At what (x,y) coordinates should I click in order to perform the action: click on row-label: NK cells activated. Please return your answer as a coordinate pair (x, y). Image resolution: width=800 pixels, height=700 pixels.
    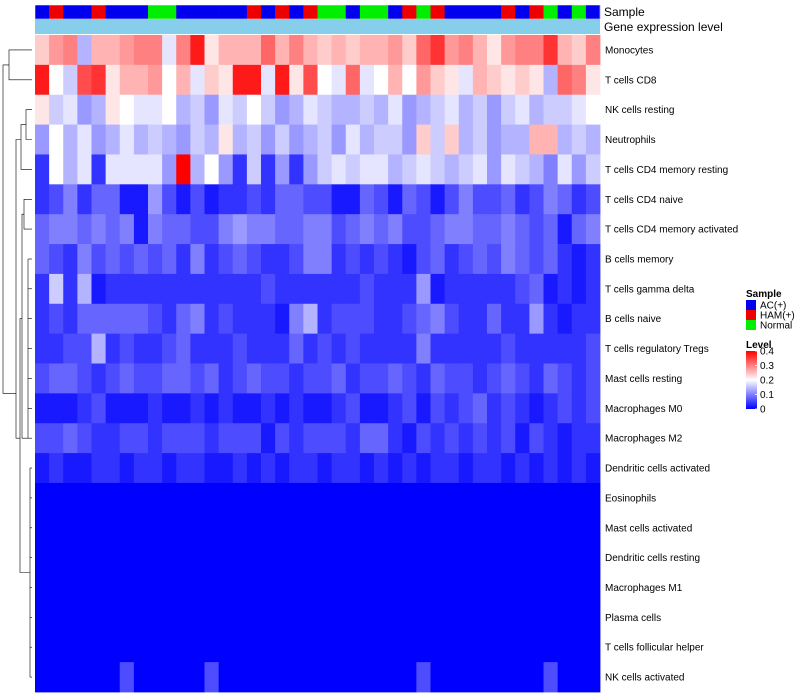
    Looking at the image, I should click on (644, 678).